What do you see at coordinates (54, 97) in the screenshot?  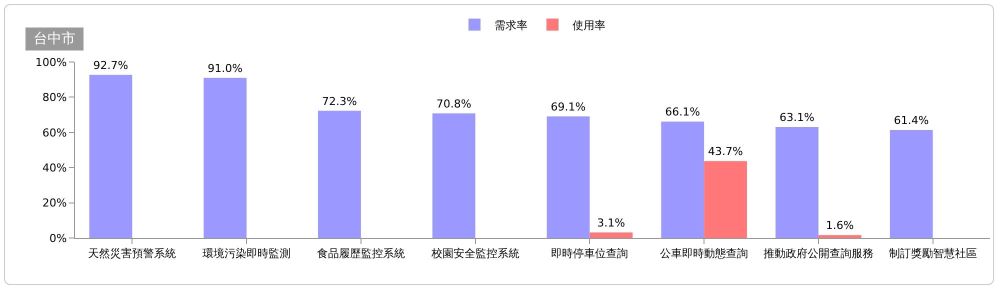 I see `y-tick-label: 80%` at bounding box center [54, 97].